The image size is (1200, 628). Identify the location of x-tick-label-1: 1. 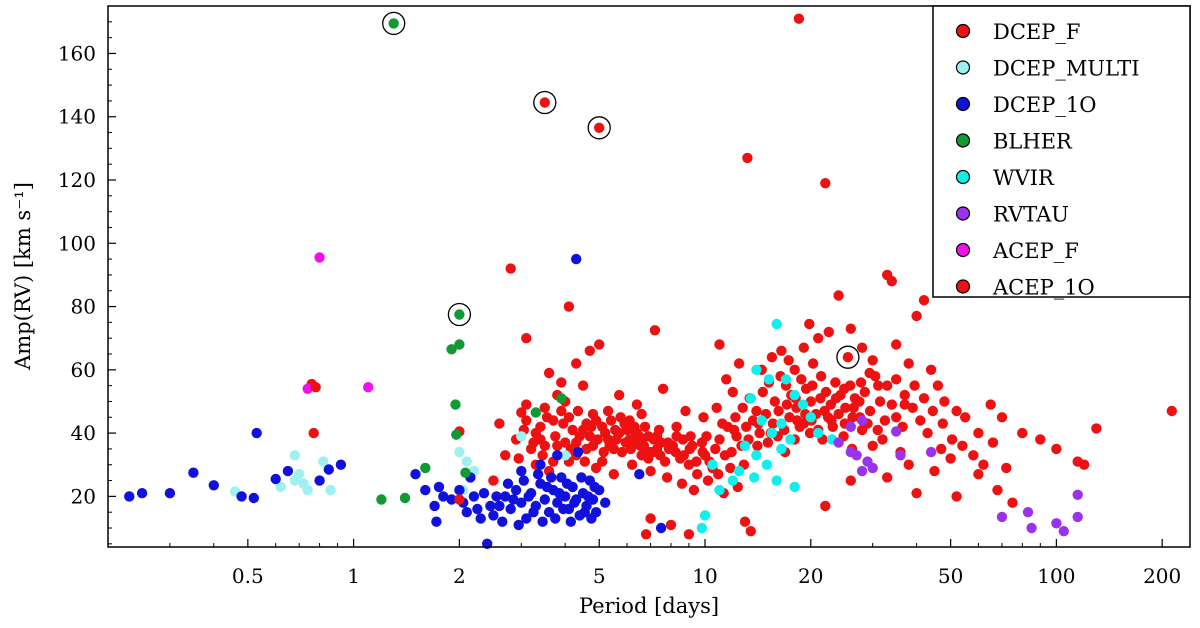
(353, 576).